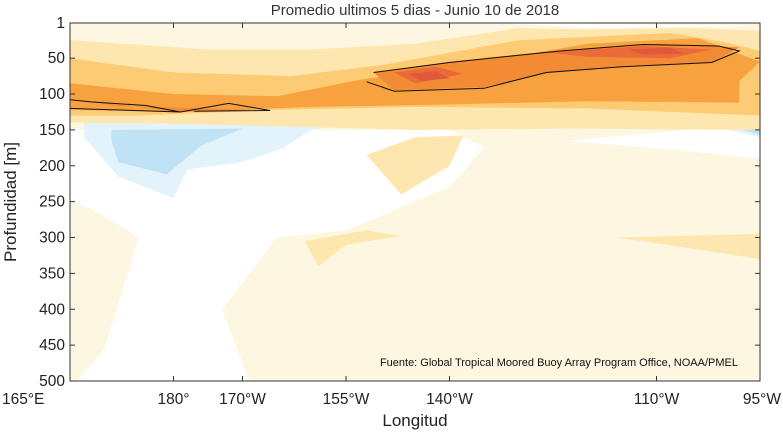 Image resolution: width=783 pixels, height=432 pixels. I want to click on x-tick-label: 165°E, so click(23, 399).